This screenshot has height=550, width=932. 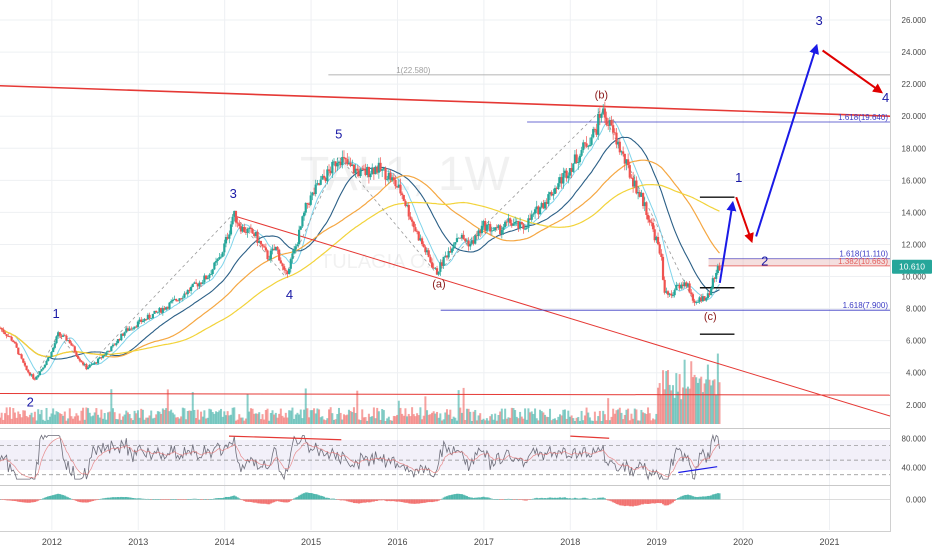 I want to click on horizontal-levels, so click(x=717, y=265).